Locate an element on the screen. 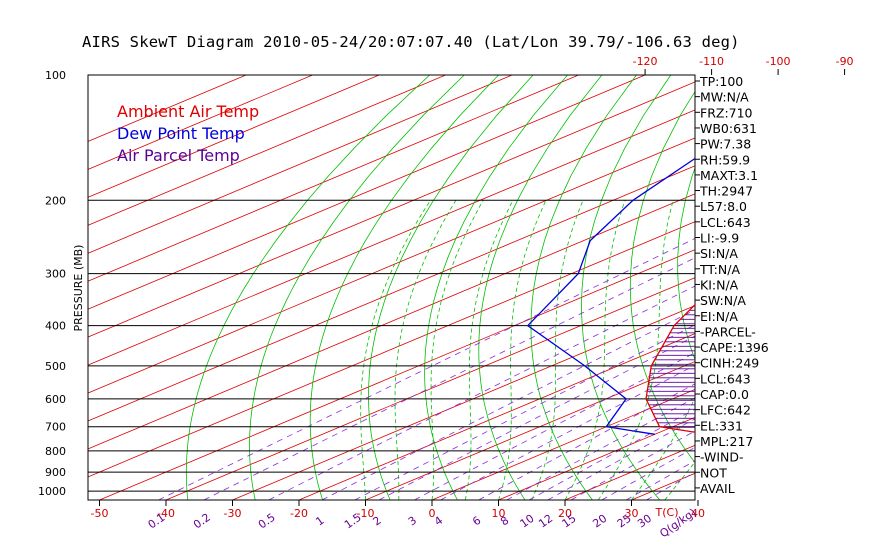 The width and height of the screenshot is (870, 560). index-label: NOT is located at coordinates (713, 472).